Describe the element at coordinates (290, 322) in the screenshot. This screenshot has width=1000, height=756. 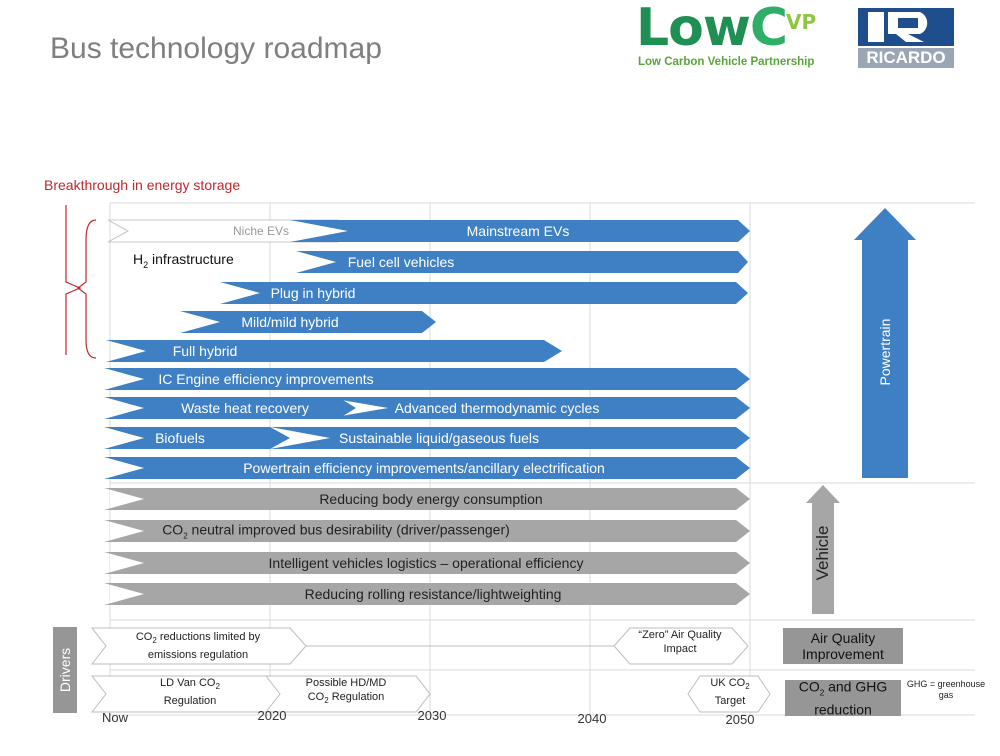
I see `mild-hybrid-label: Mild/mild hybrid` at that location.